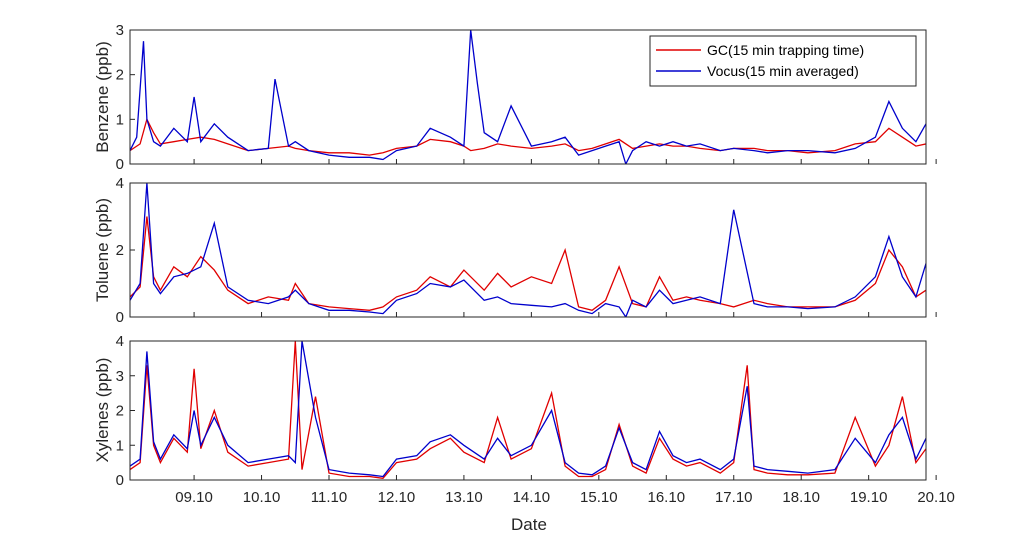  Describe the element at coordinates (102, 250) in the screenshot. I see `toluene-y-axis-label: Toluene (ppb)` at that location.